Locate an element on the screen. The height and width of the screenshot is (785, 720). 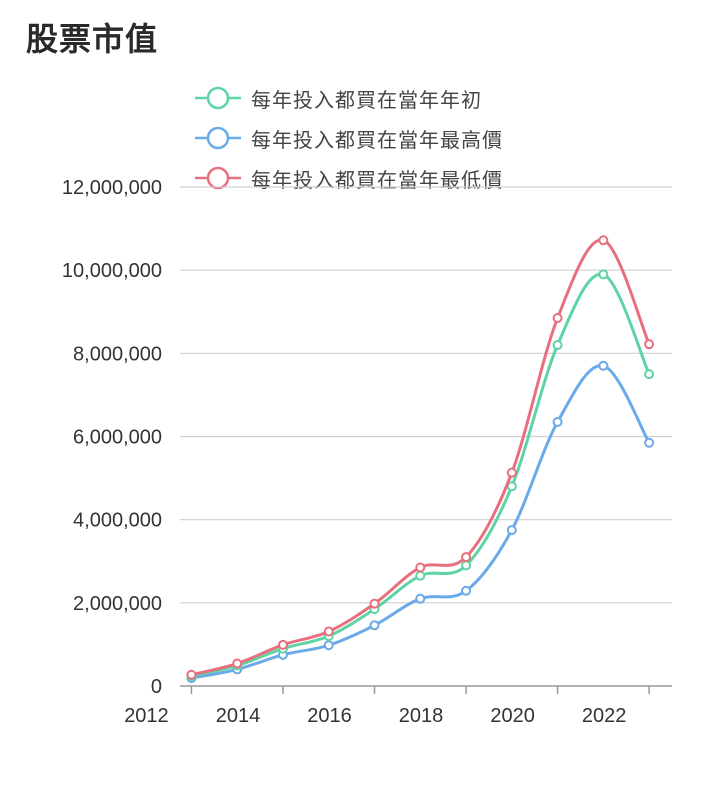
legend-circle-year-start is located at coordinates (218, 98).